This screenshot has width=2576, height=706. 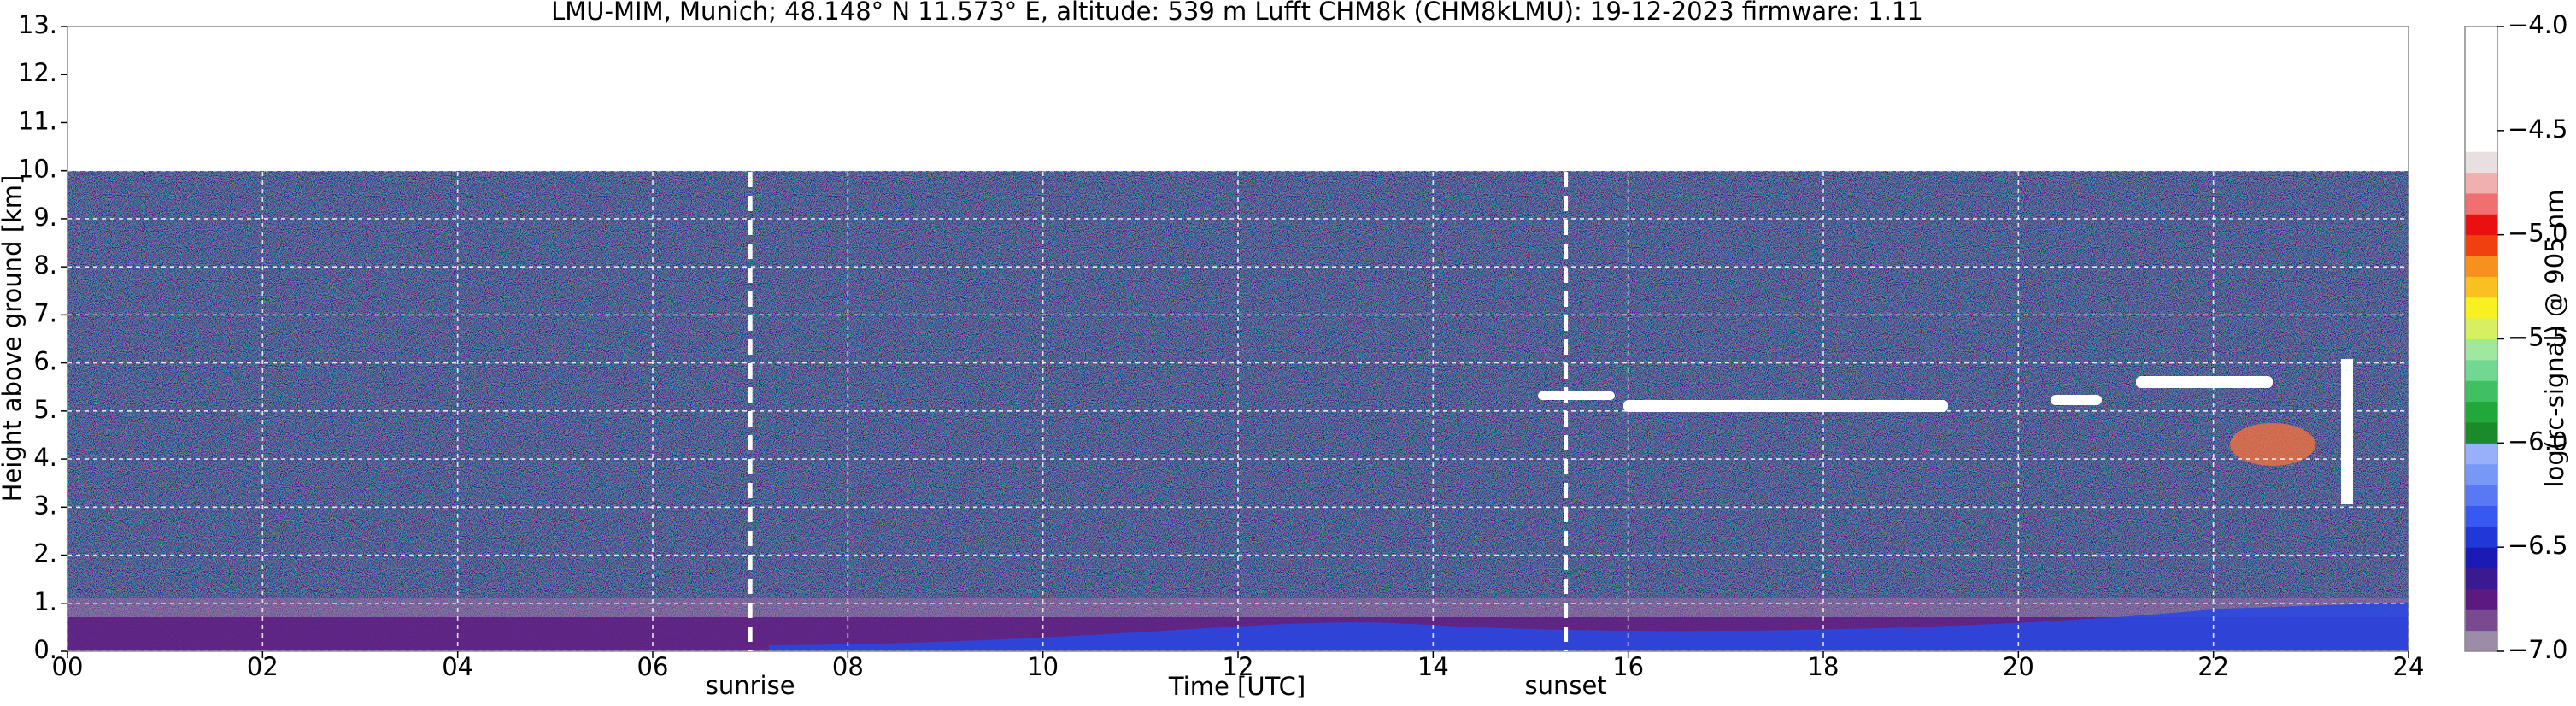 What do you see at coordinates (457, 666) in the screenshot?
I see `x-tick-label: 04` at bounding box center [457, 666].